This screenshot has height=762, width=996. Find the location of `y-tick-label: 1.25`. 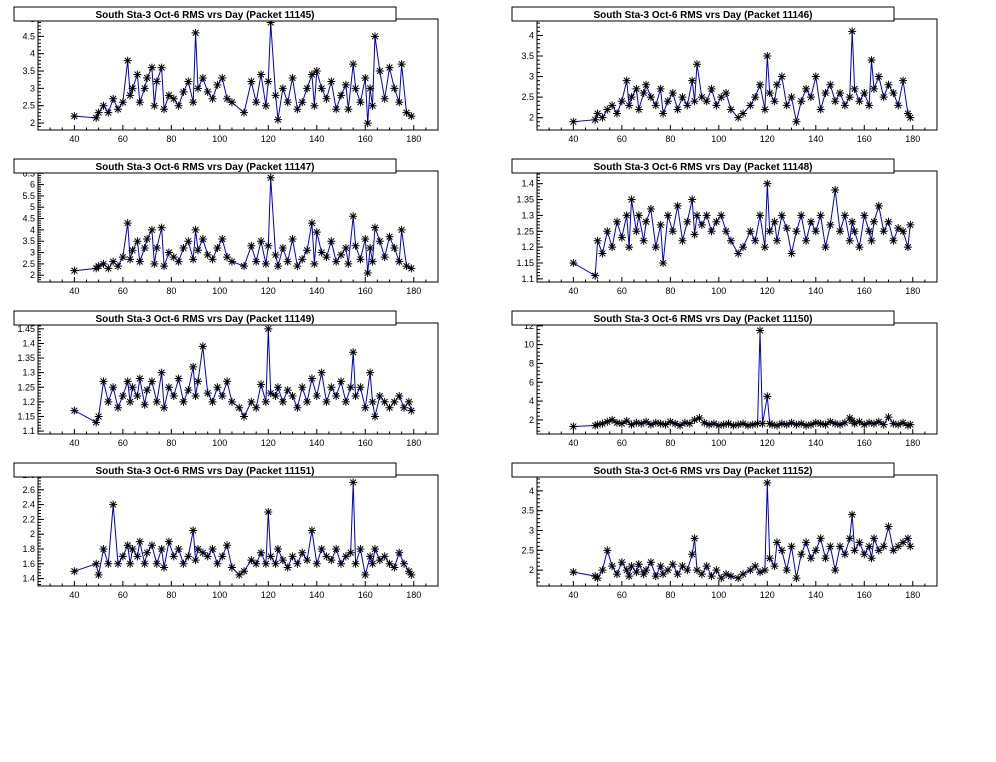

y-tick-label: 1.25 is located at coordinates (26, 387).